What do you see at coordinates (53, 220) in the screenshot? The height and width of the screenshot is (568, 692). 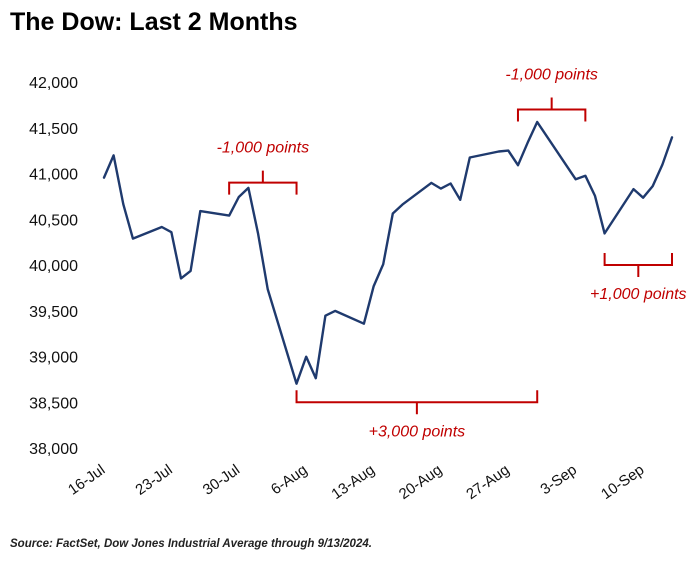 I see `y-tick-label: 40,500` at bounding box center [53, 220].